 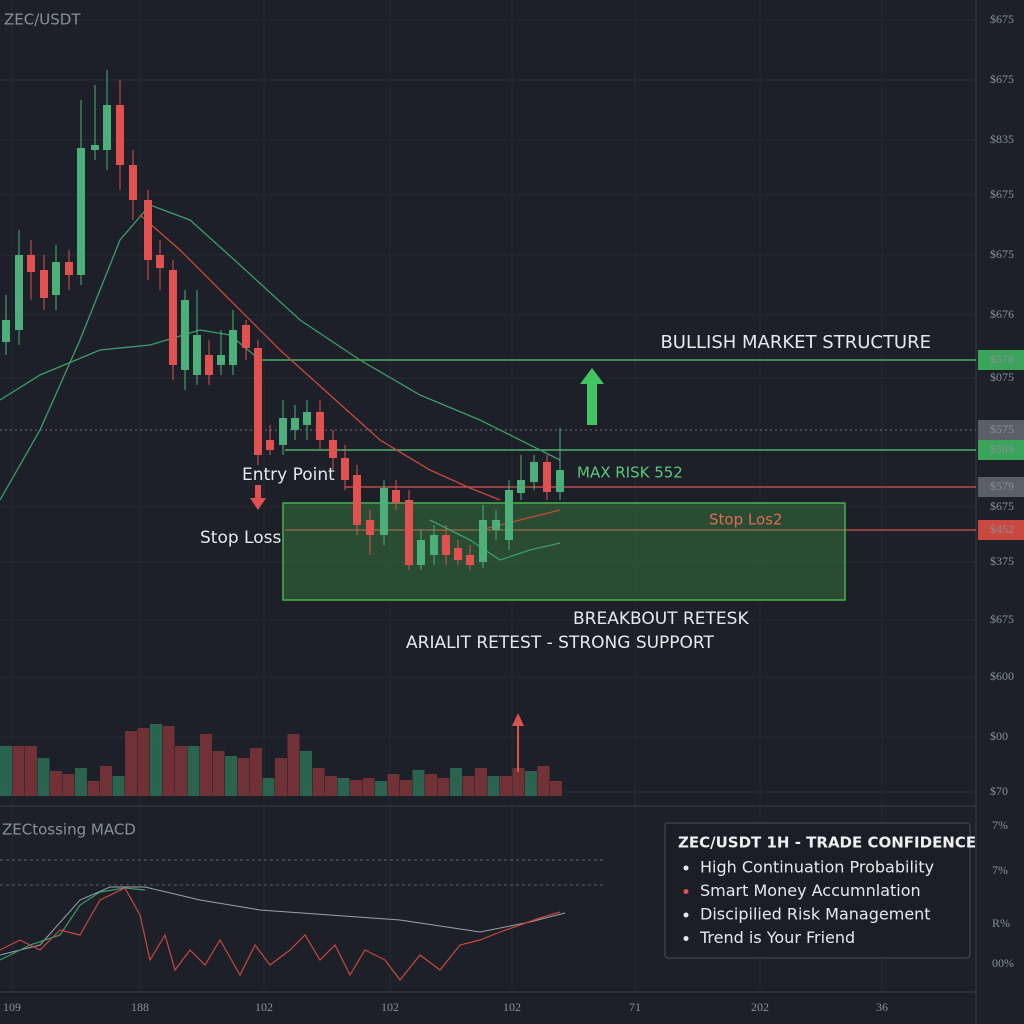 I want to click on info-panel, so click(x=817, y=890).